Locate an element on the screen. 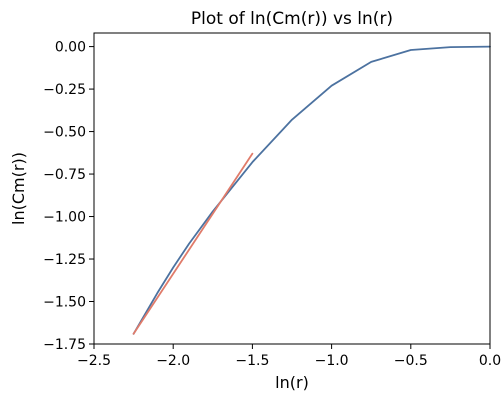 Image resolution: width=503 pixels, height=393 pixels. x-tick-label: −2.5 is located at coordinates (94, 361).